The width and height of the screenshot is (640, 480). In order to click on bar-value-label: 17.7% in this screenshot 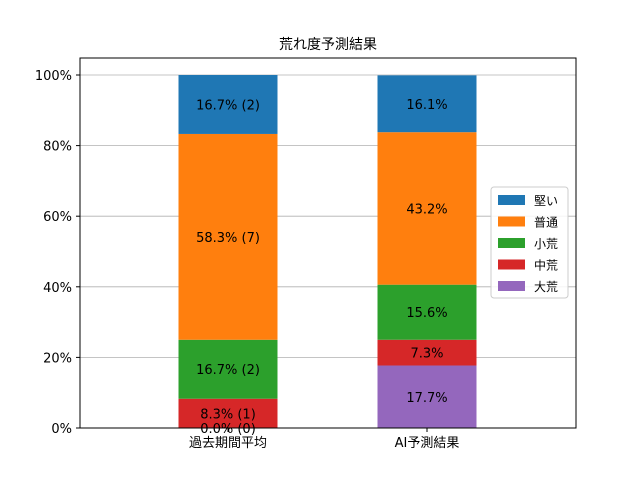, I will do `click(426, 398)`.